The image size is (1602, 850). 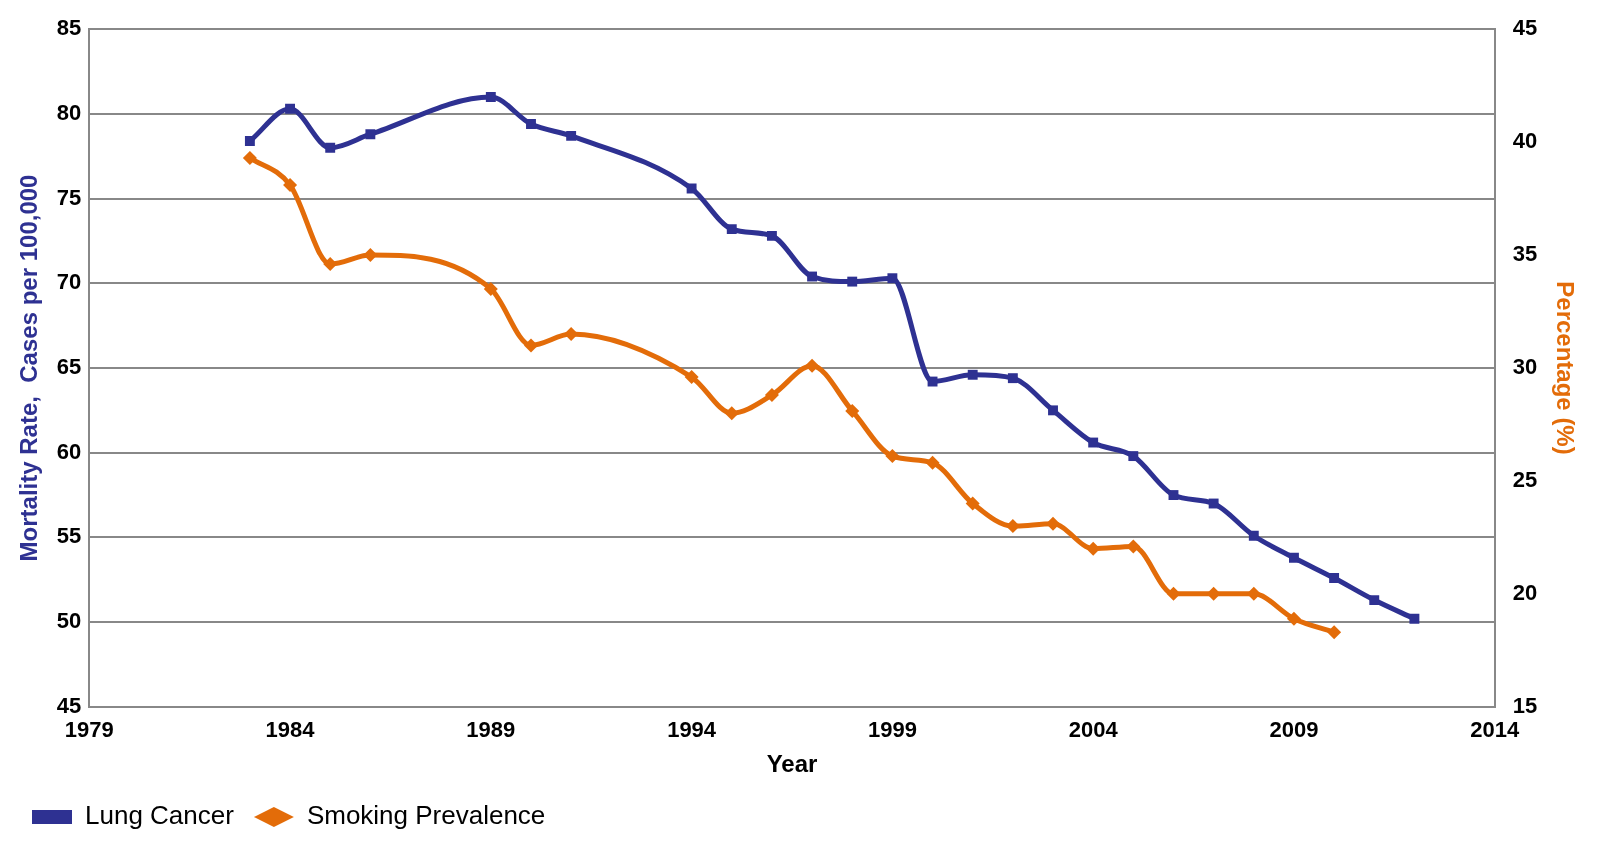 I want to click on y2-tick-label: 25, so click(x=1525, y=479).